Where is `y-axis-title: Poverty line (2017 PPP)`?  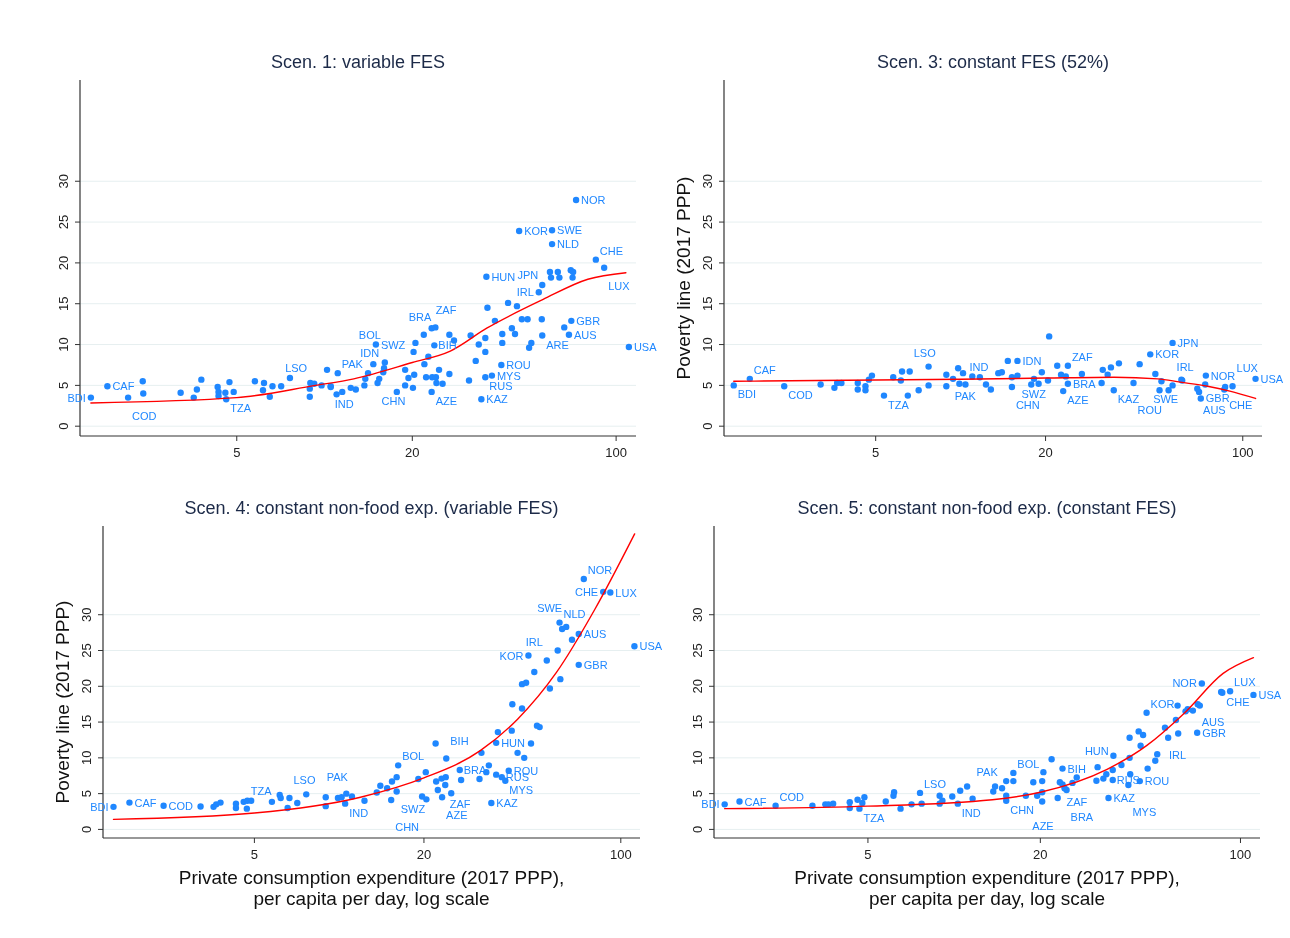 y-axis-title: Poverty line (2017 PPP) is located at coordinates (683, 278).